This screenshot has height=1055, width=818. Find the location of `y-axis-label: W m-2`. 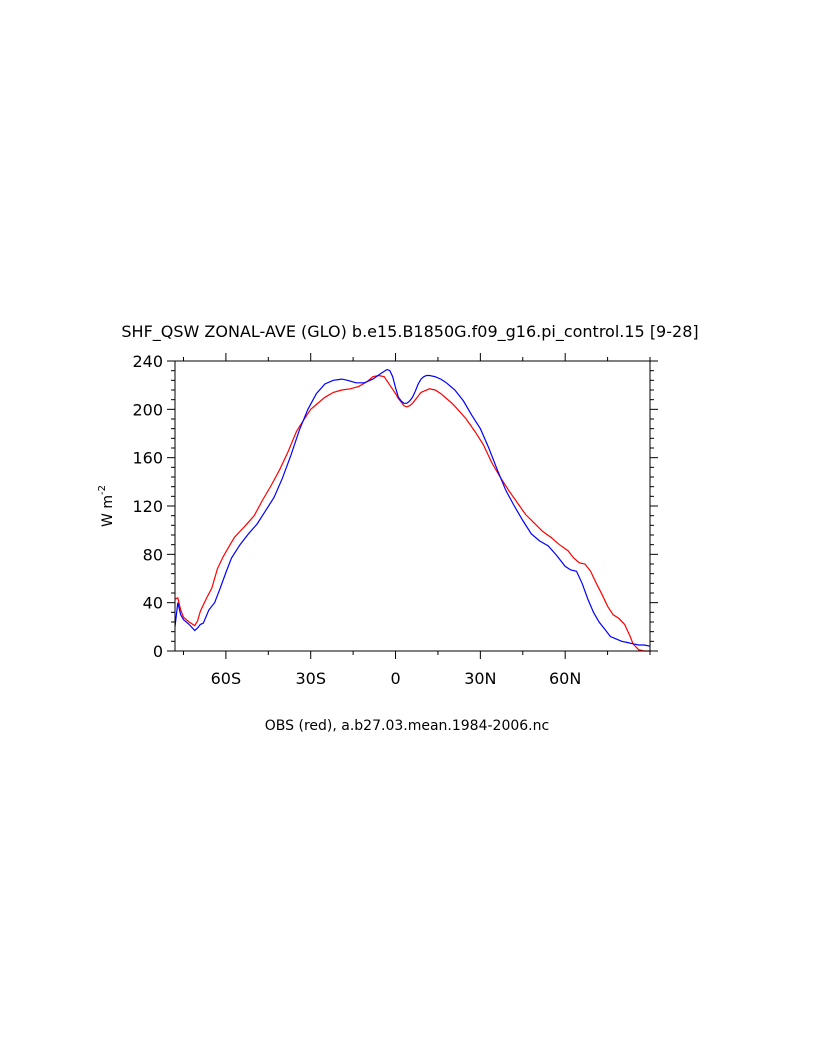

y-axis-label: W m-2 is located at coordinates (106, 506).